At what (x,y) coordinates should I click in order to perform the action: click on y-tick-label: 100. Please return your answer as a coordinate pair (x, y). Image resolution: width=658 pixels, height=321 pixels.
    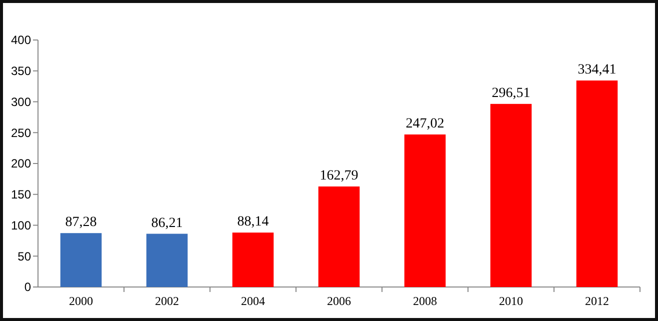
    Looking at the image, I should click on (21, 225).